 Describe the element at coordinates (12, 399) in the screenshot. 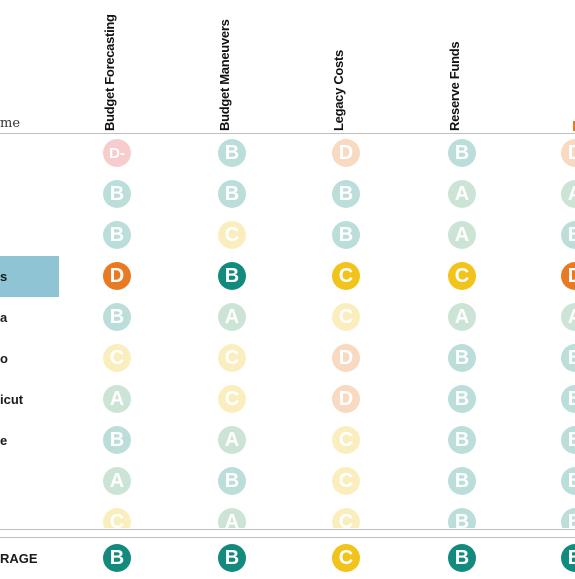

I see `row-label: icut` at that location.